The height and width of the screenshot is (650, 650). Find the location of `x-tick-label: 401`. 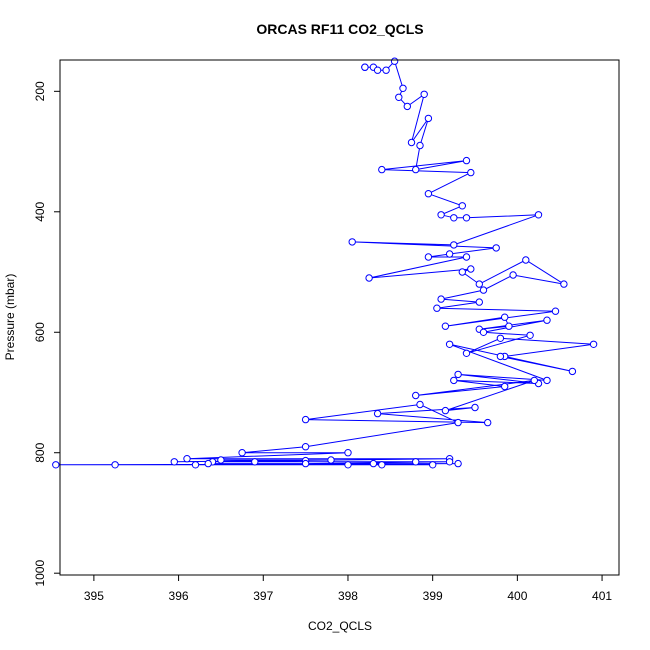

x-tick-label: 401 is located at coordinates (602, 596).